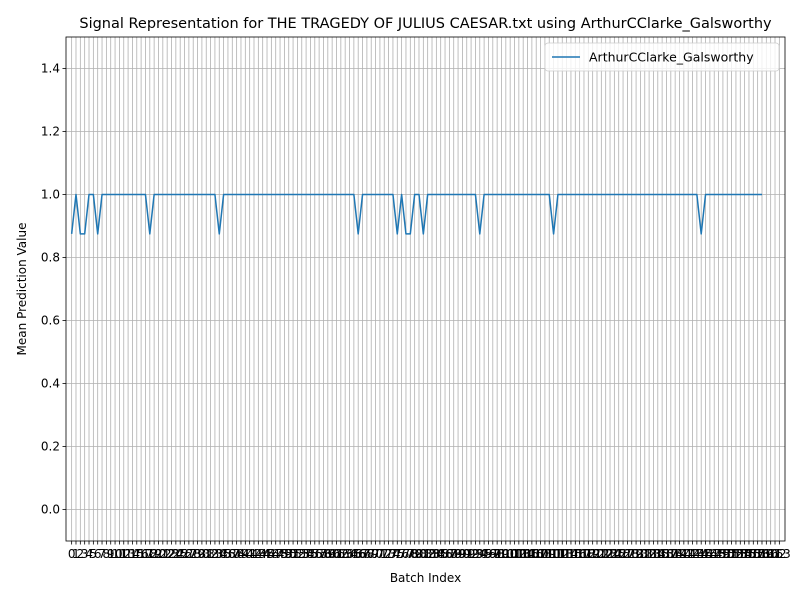  Describe the element at coordinates (410, 554) in the screenshot. I see `x-tick-label: 78` at that location.